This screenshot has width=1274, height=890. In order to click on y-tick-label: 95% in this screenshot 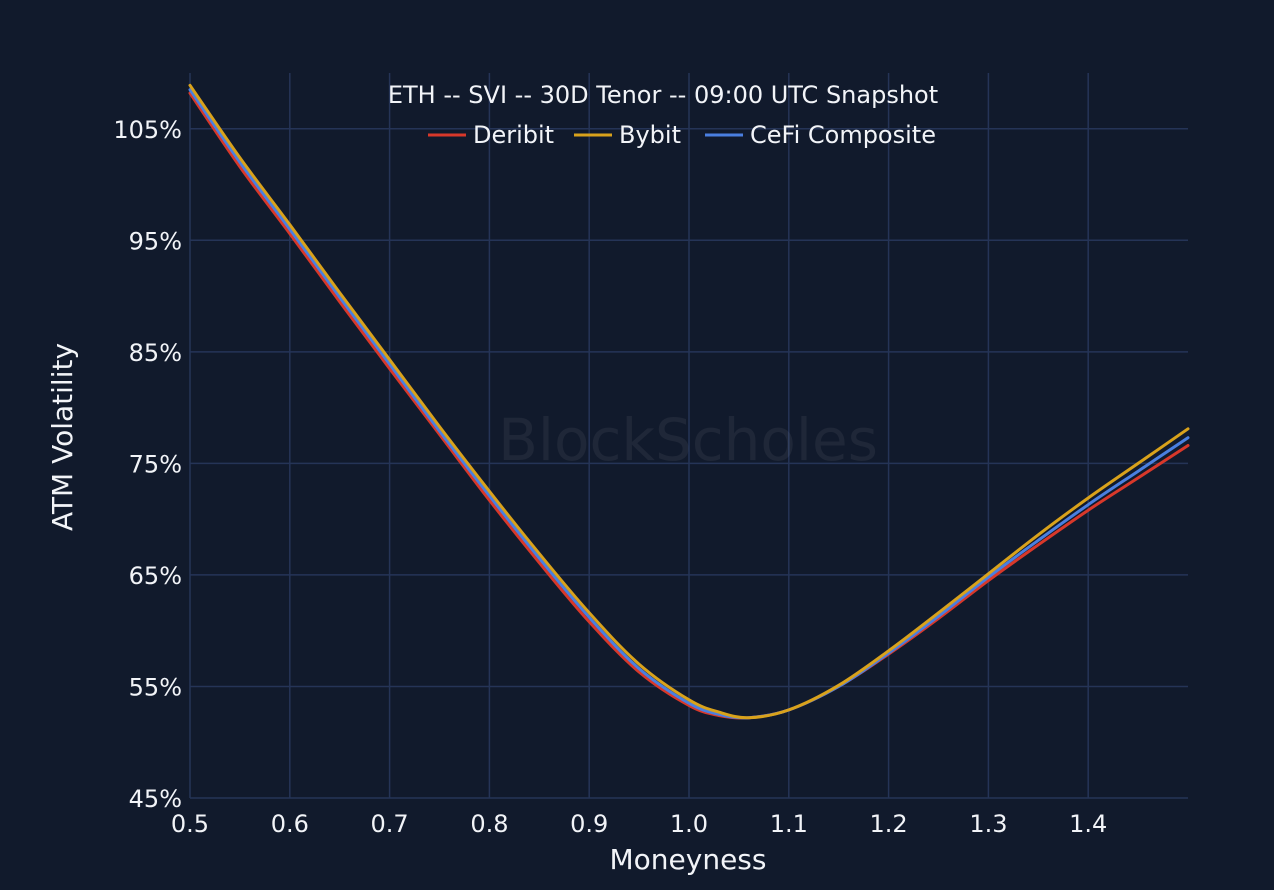, I will do `click(155, 241)`.